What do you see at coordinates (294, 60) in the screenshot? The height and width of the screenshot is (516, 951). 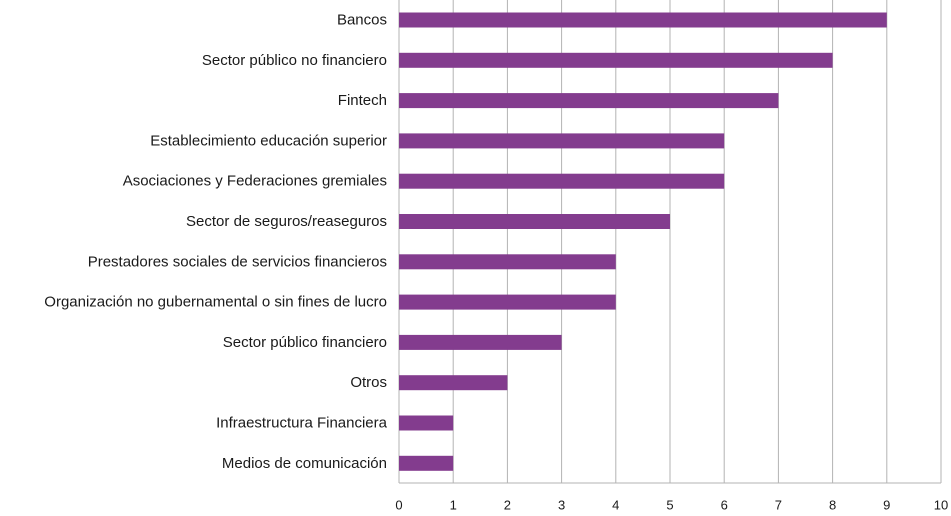 I see `category-label-1: Sector público no financiero` at bounding box center [294, 60].